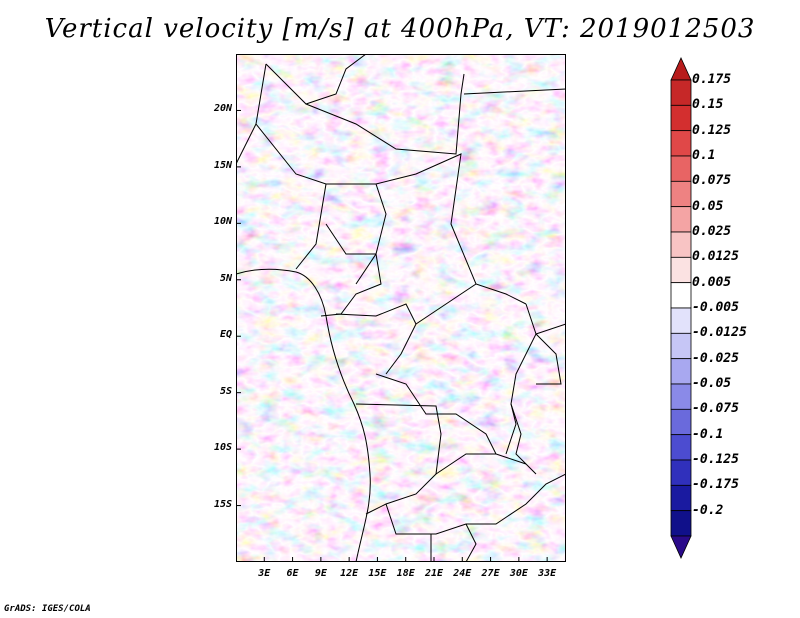 The width and height of the screenshot is (800, 618). I want to click on colorbar-max-triangle, so click(681, 69).